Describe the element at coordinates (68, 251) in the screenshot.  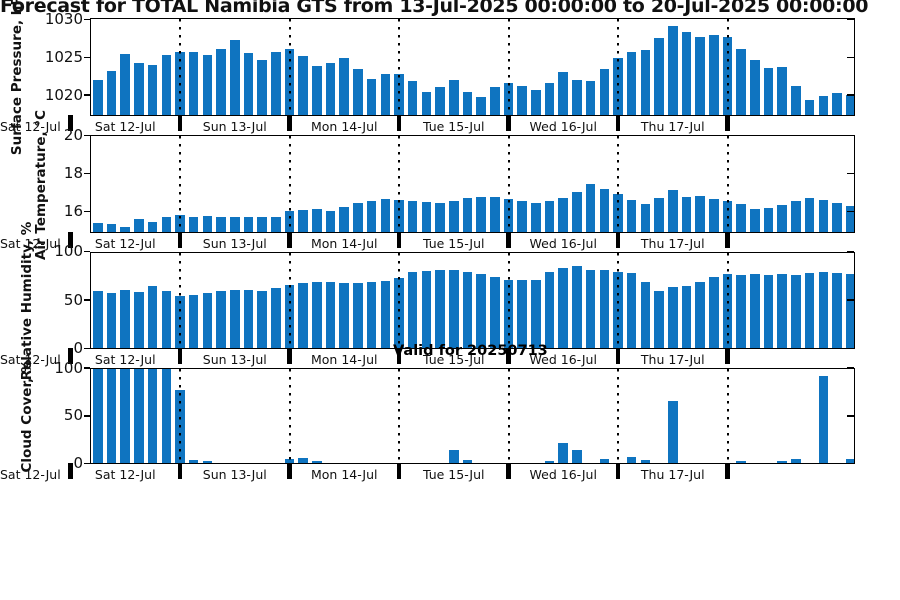
I see `y-tick-label: 100` at that location.